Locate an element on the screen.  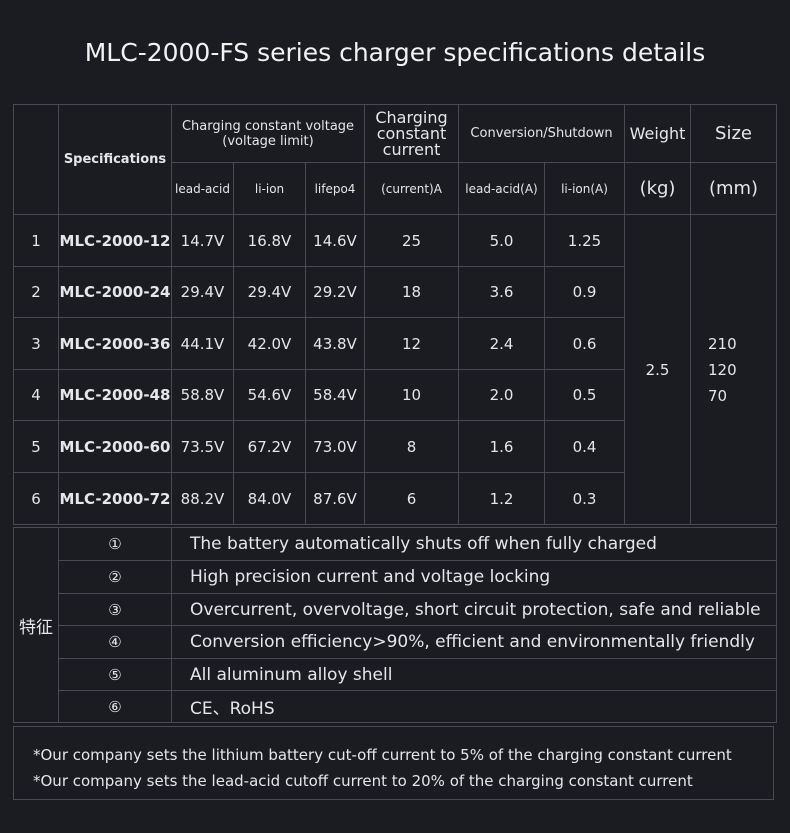
row-conv-li: 0.4 is located at coordinates (584, 446).